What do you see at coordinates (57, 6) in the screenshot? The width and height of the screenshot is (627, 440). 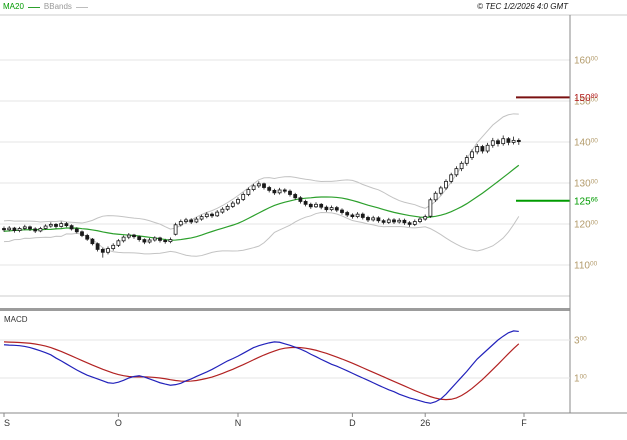 I see `legend-bbands-label: BBands` at bounding box center [57, 6].